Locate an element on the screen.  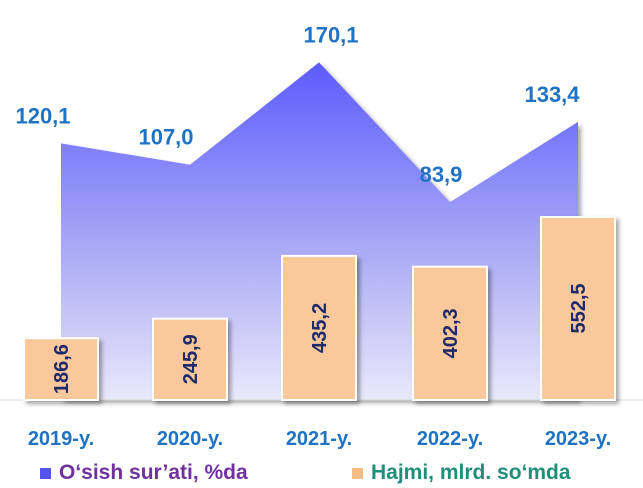
growth-data-label: 133,4 is located at coordinates (552, 94).